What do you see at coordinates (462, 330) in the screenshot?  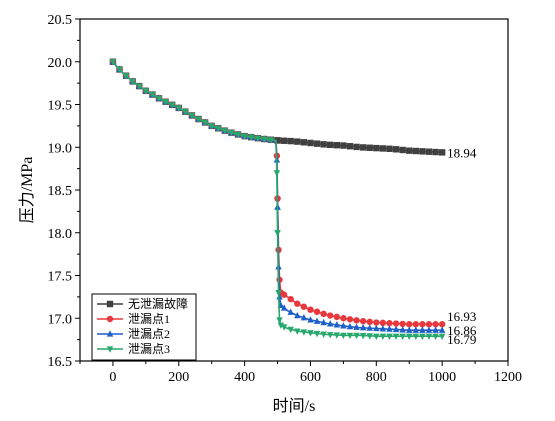 I see `end-value-label: 16.86` at bounding box center [462, 330].